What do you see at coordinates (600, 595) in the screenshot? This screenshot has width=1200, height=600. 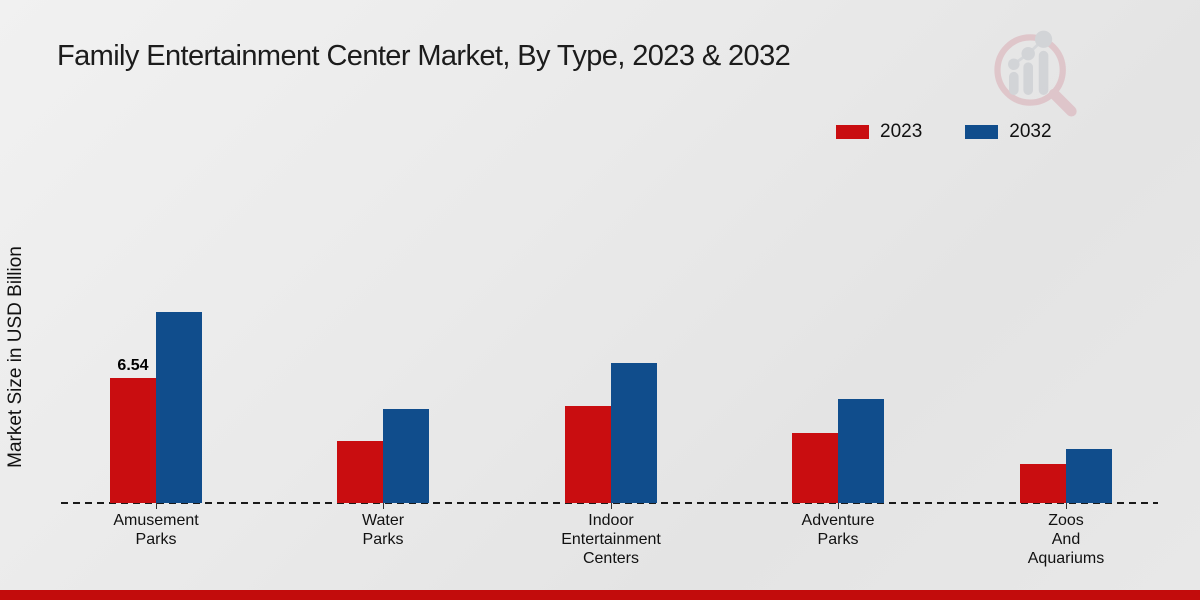 I see `footer-accent-bar` at bounding box center [600, 595].